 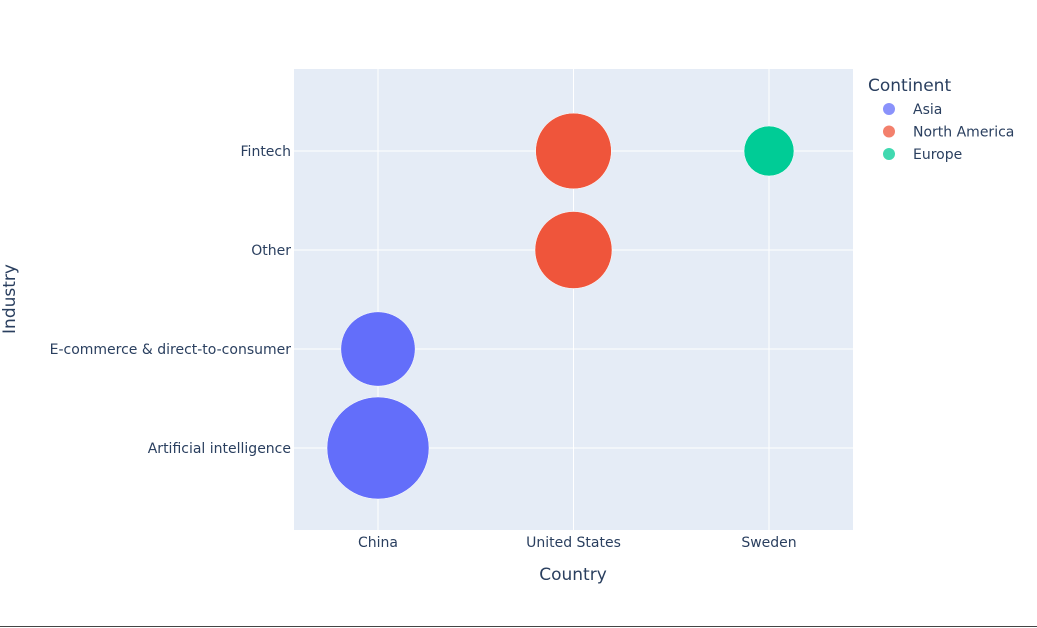 What do you see at coordinates (573, 543) in the screenshot?
I see `x-tick-label: United States` at bounding box center [573, 543].